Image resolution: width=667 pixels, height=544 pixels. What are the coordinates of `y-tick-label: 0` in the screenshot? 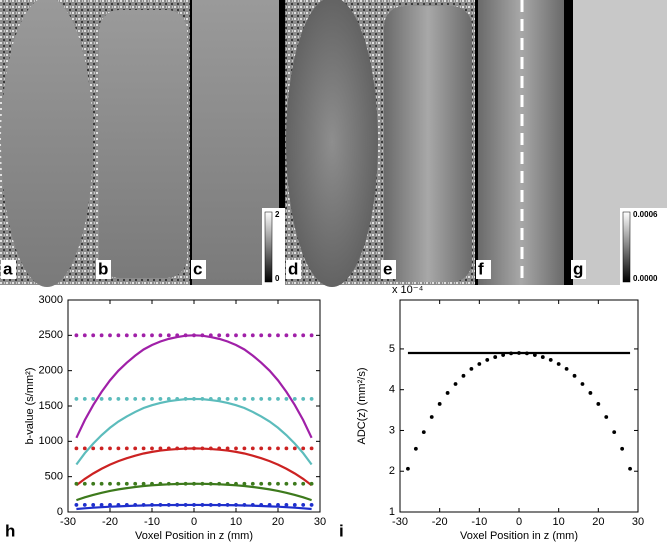 It's located at (60, 512).